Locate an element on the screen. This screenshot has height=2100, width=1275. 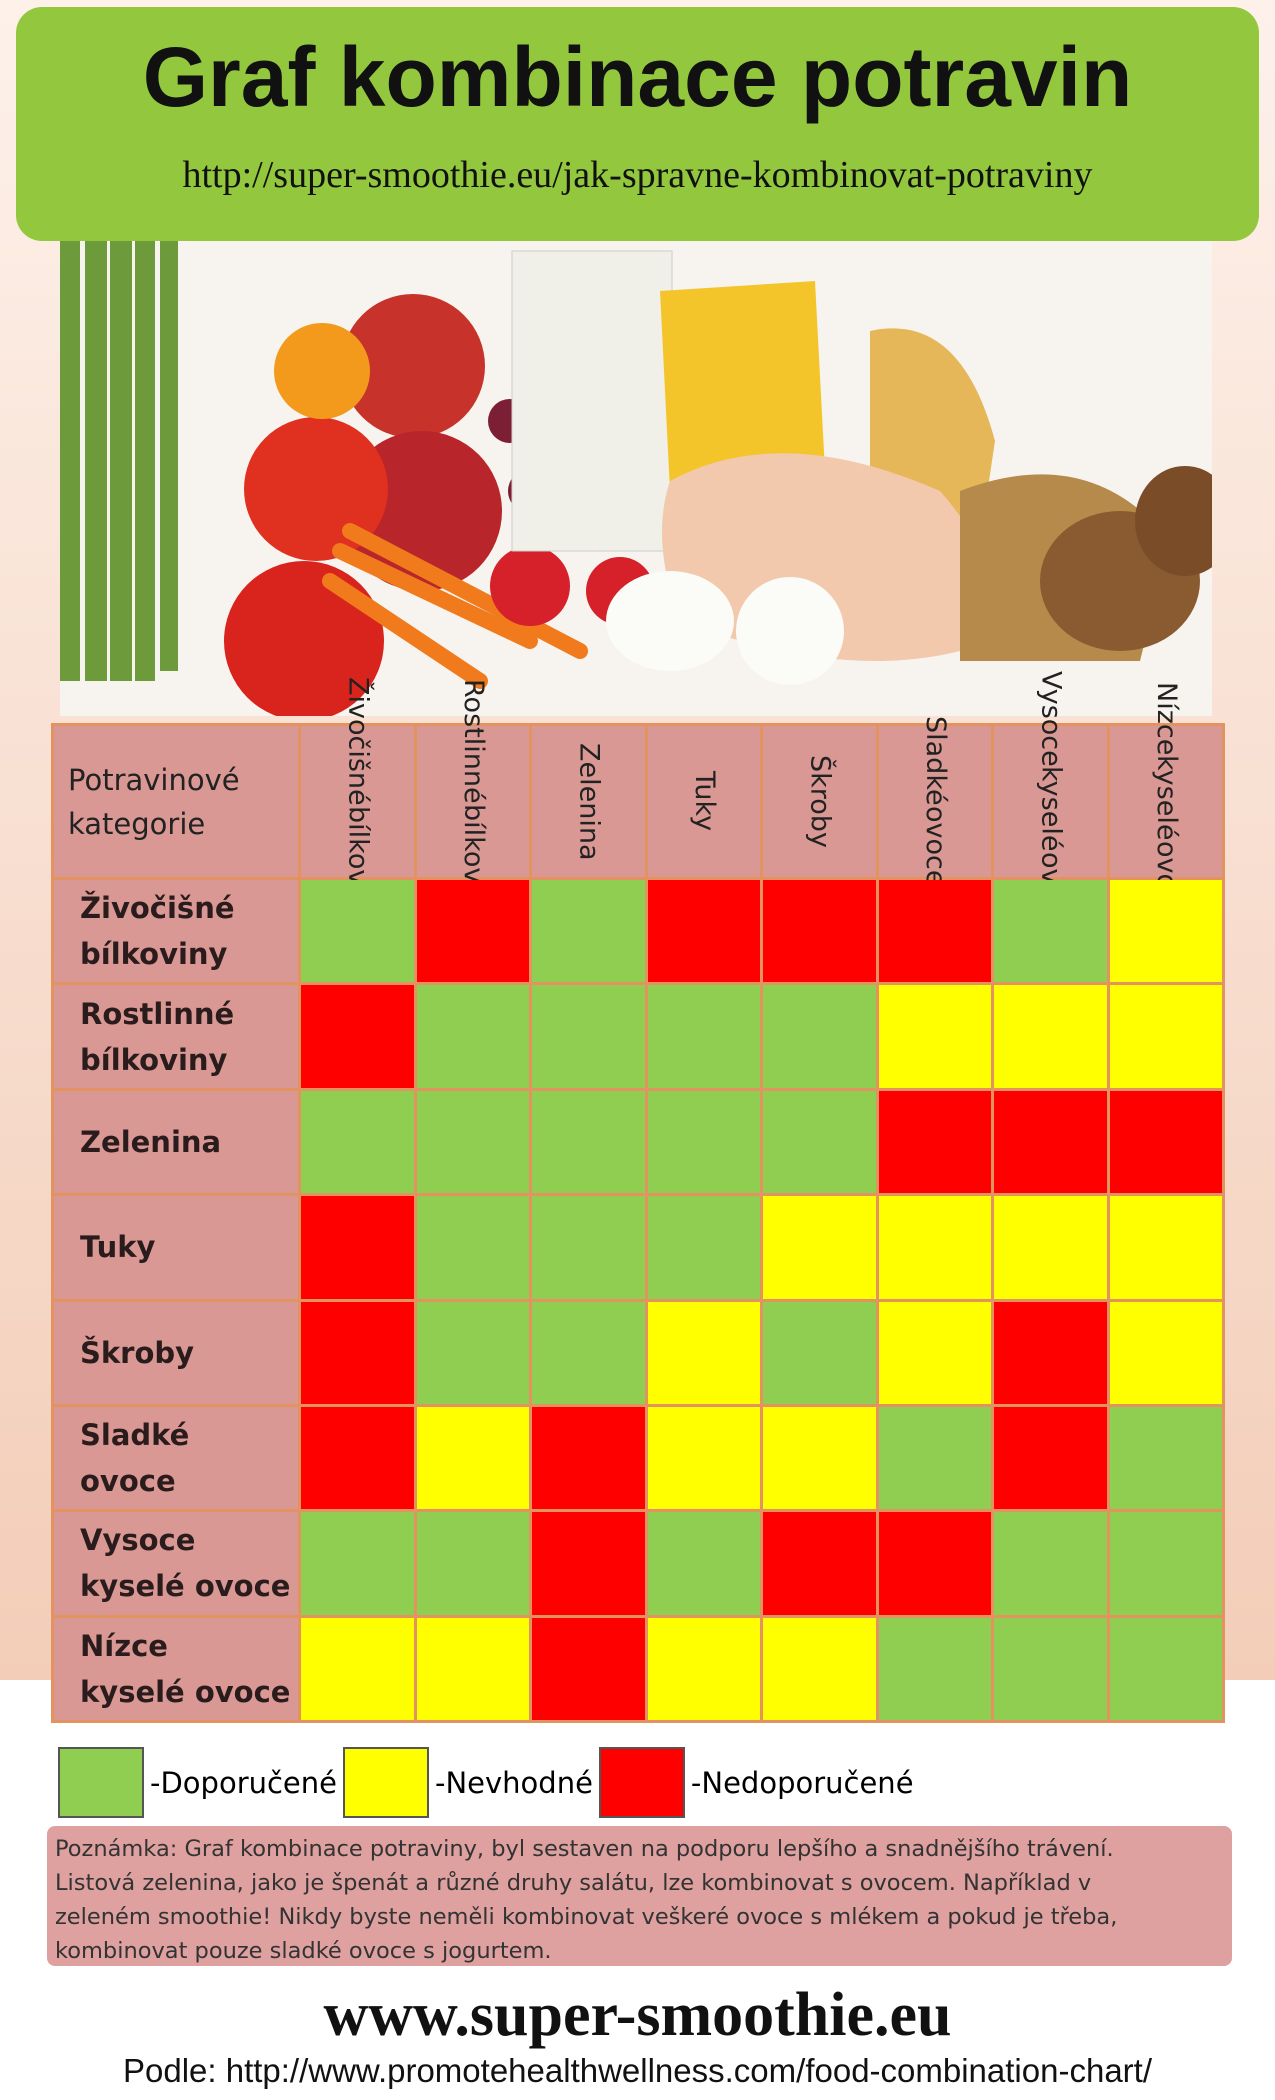
legend-label: -Nevhodné is located at coordinates (514, 1782).